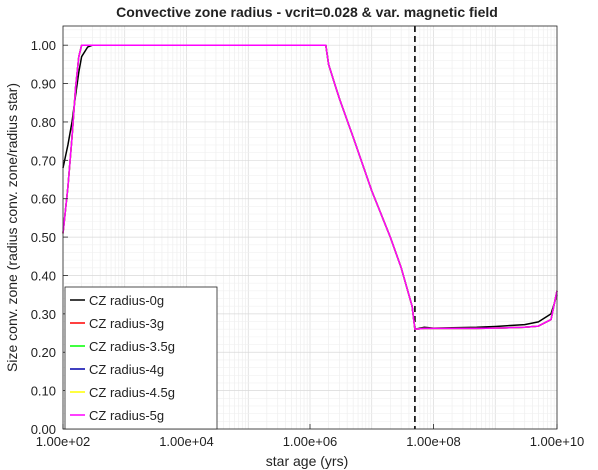 Image resolution: width=598 pixels, height=470 pixels. Describe the element at coordinates (43, 391) in the screenshot. I see `y-tick-label: 0.10` at that location.